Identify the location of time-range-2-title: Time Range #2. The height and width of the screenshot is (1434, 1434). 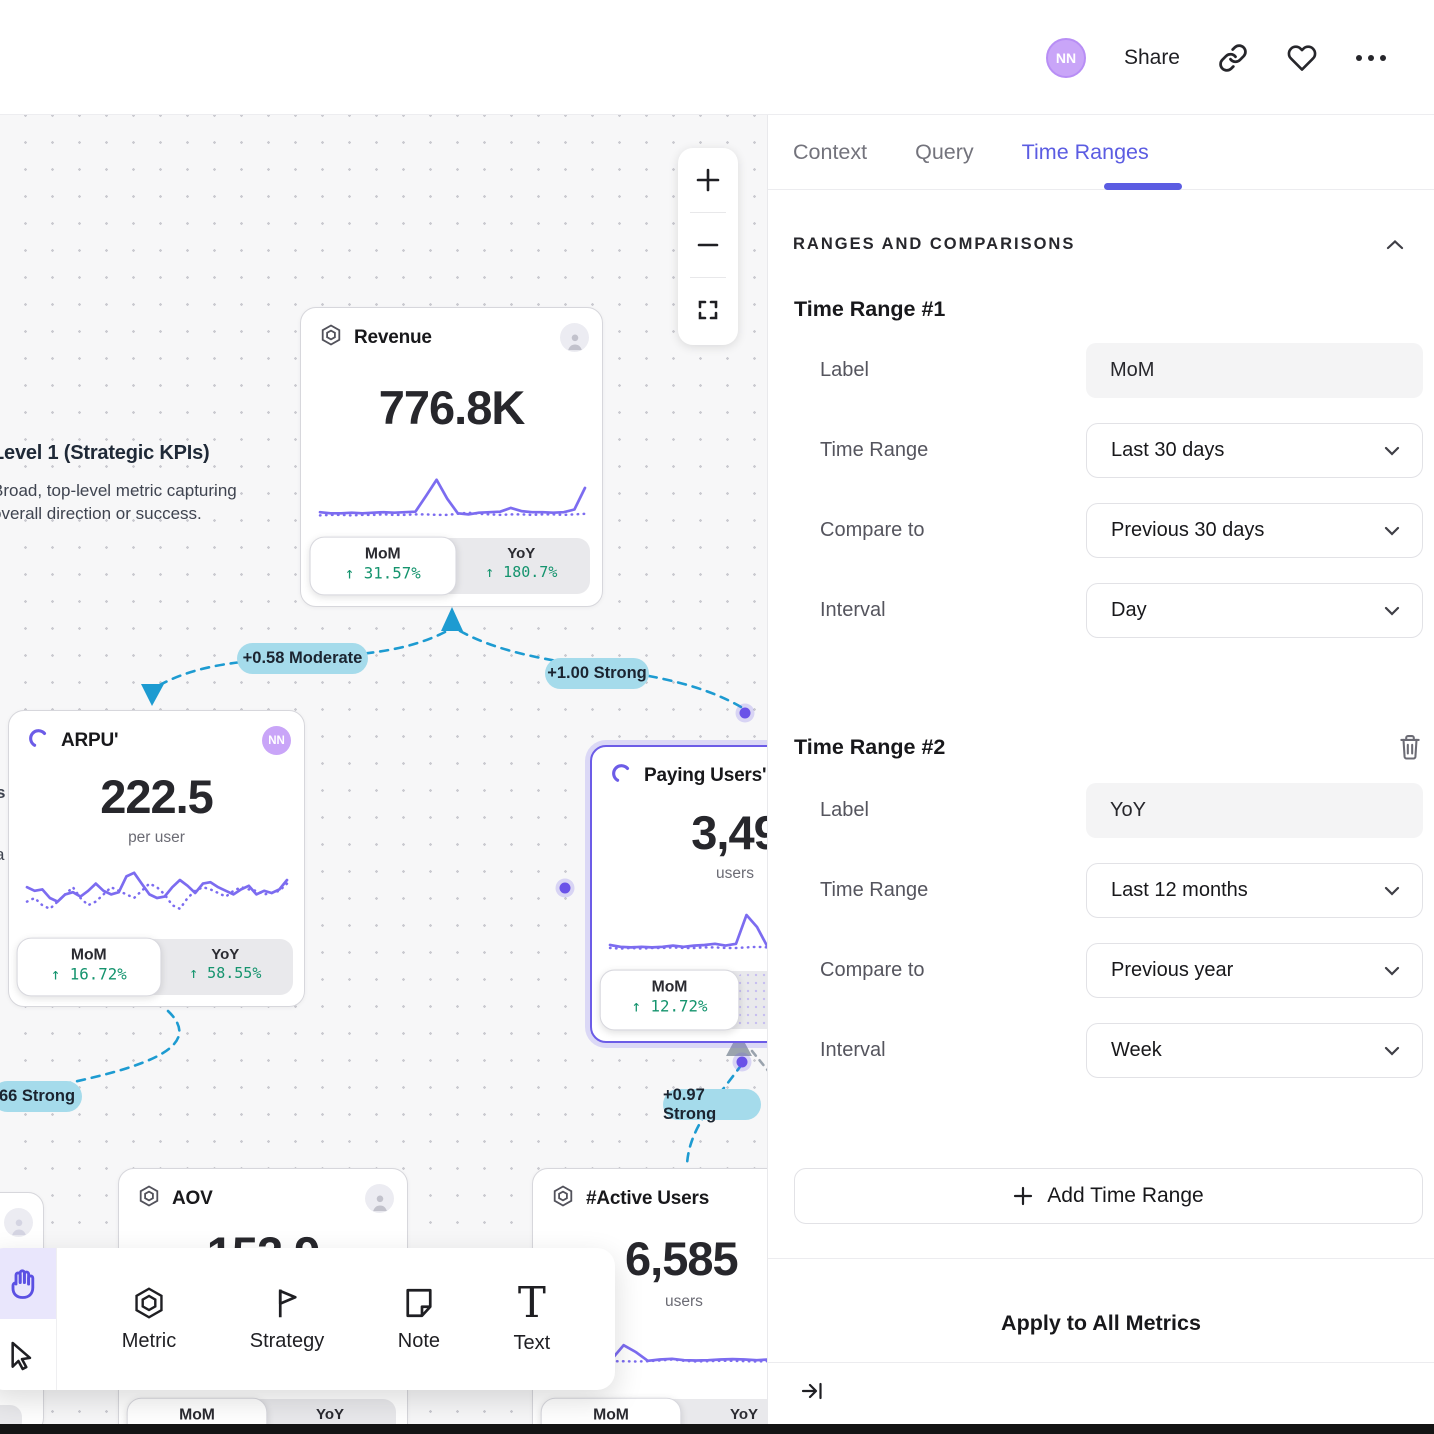
(870, 746).